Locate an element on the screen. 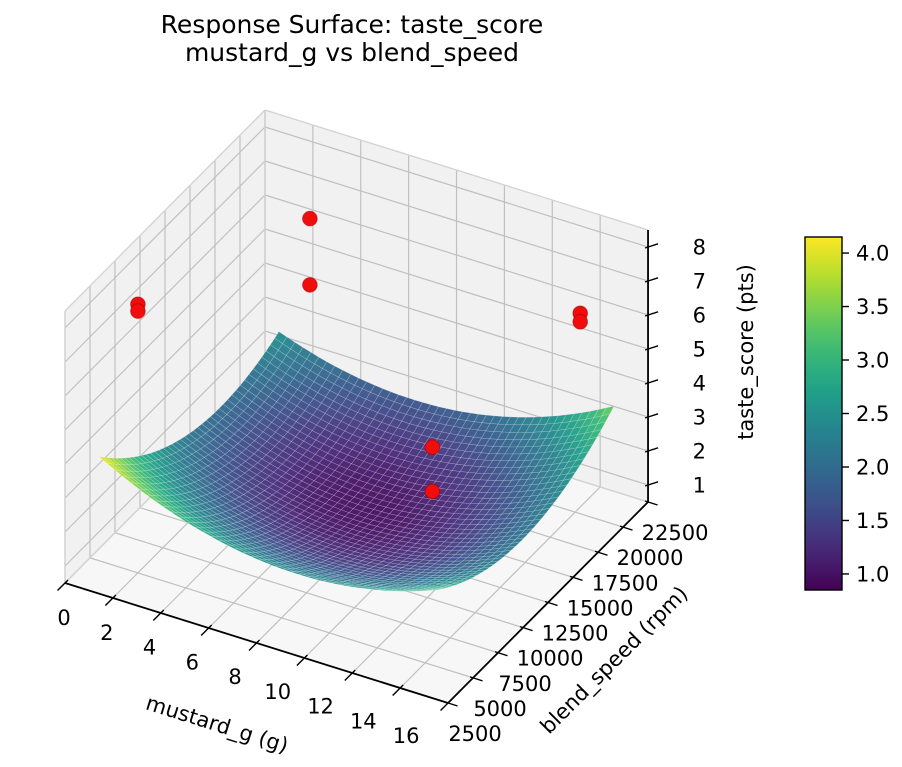 The width and height of the screenshot is (902, 767). z-tick-label: 4 is located at coordinates (699, 384).